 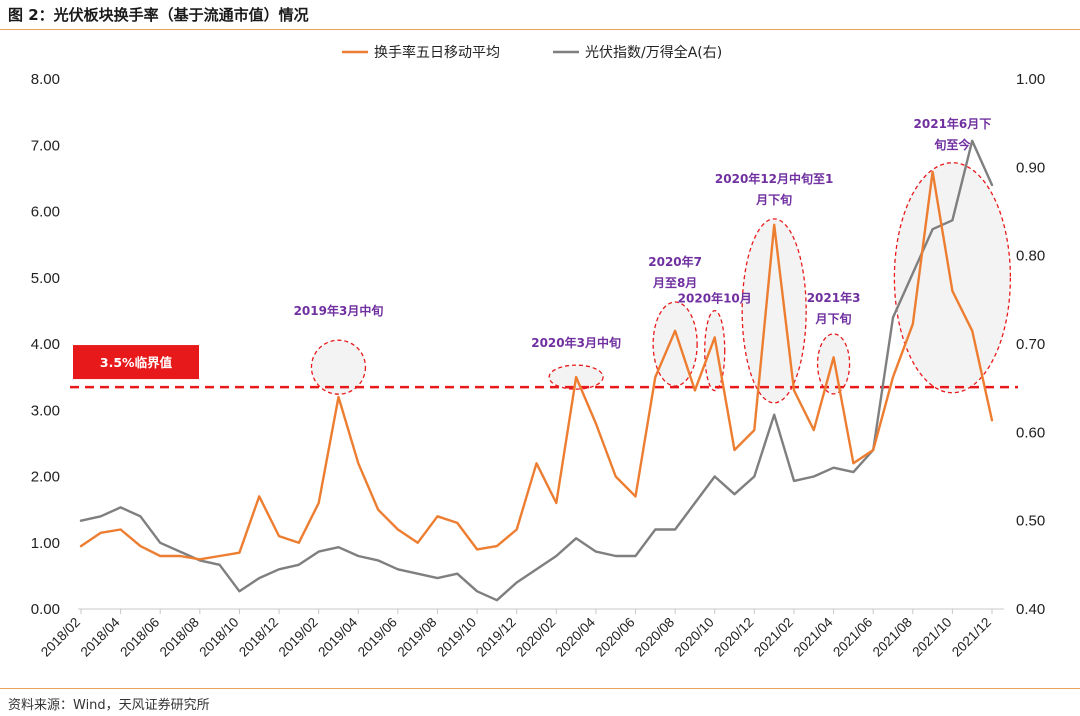 What do you see at coordinates (45, 278) in the screenshot?
I see `y-left-tick-label: 5.00` at bounding box center [45, 278].